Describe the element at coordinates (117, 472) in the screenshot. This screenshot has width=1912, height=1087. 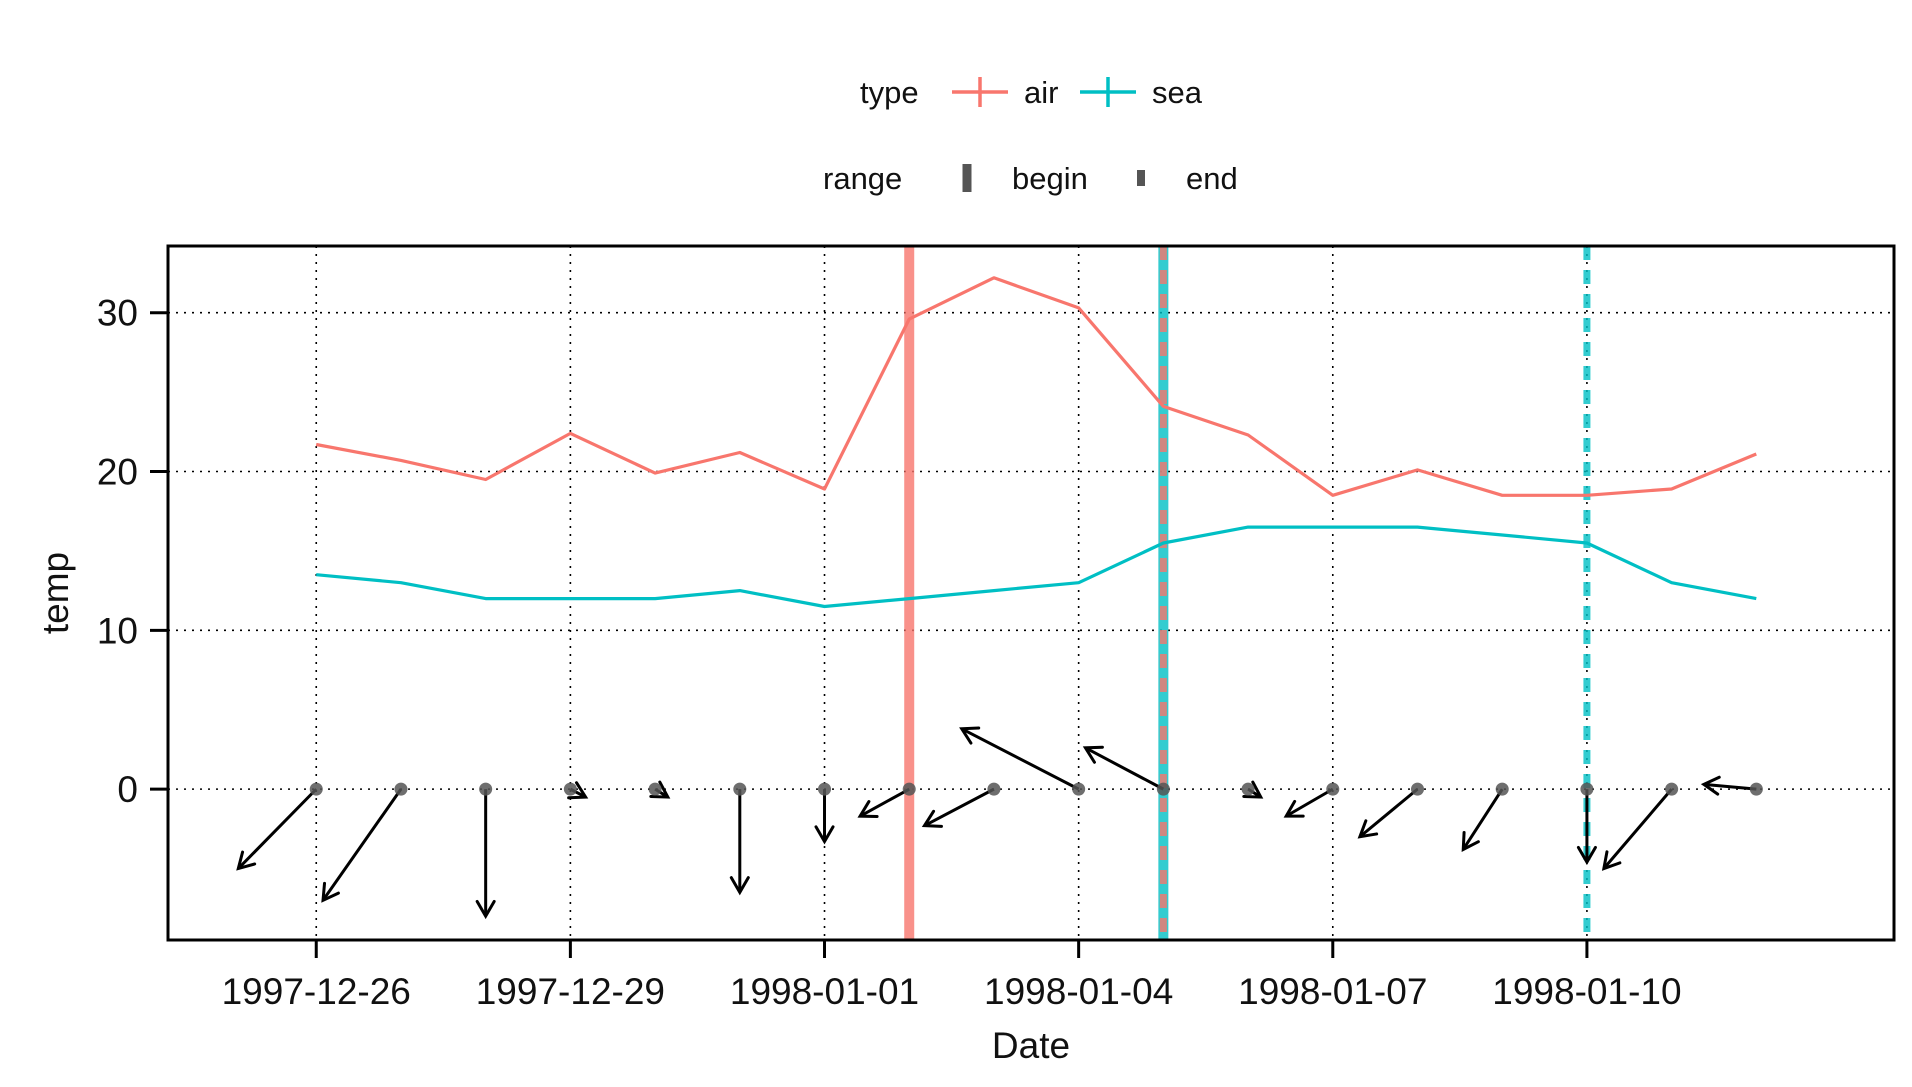
I see `y-tick-label: 20` at that location.